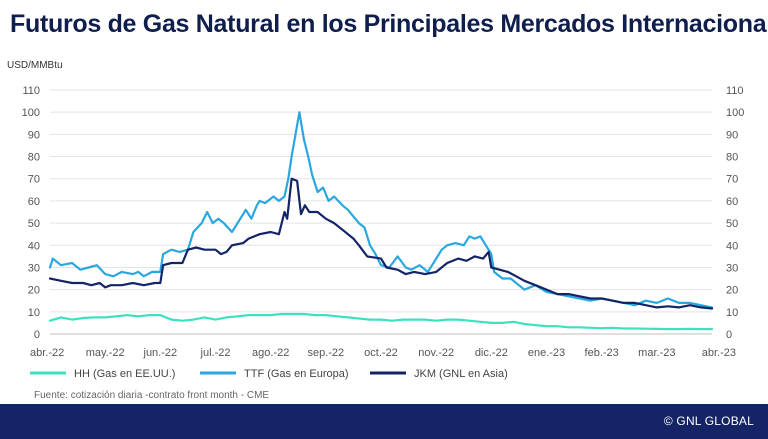  Describe the element at coordinates (47, 353) in the screenshot. I see `x-tick-label: abr.-22` at that location.